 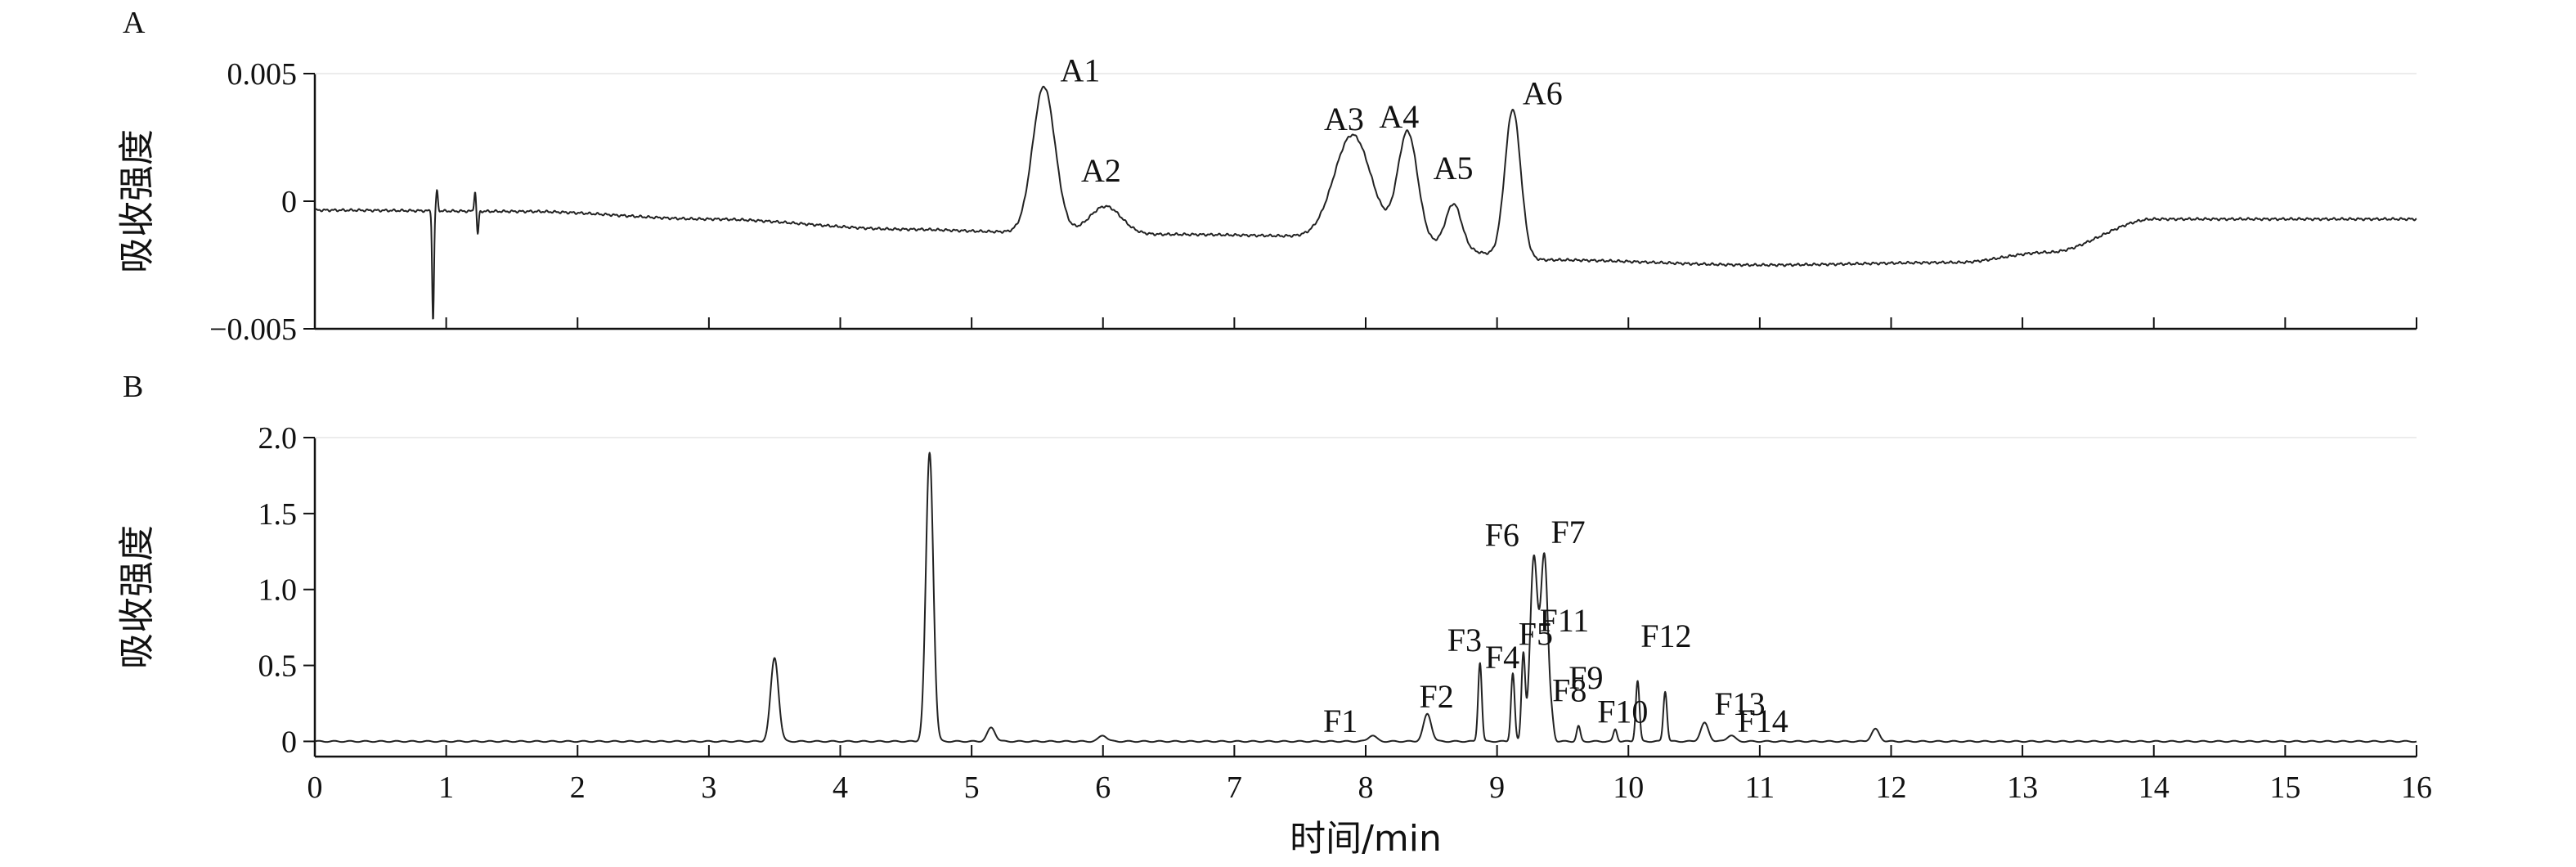 I want to click on peak-label-a3: A3, so click(x=1344, y=119).